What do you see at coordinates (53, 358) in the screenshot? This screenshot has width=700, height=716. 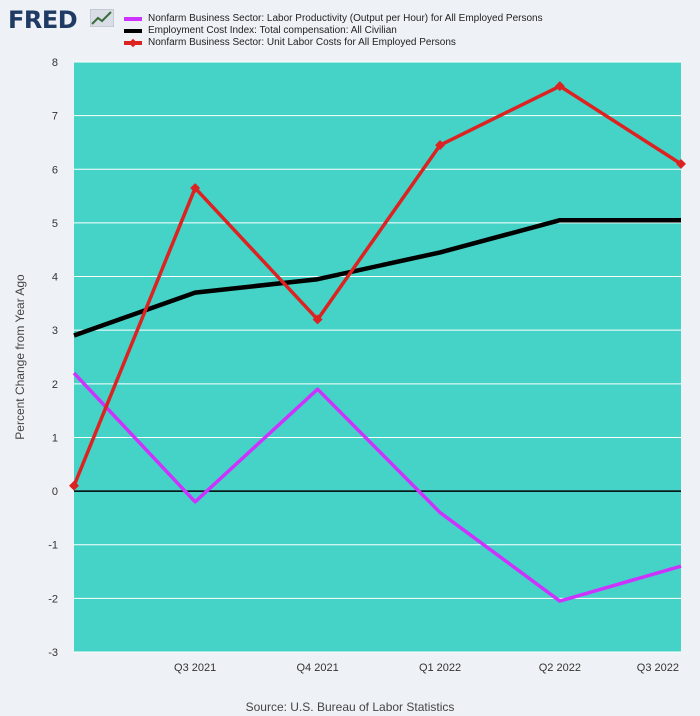 I see `y-axis-ticks: -3 -2 -1 0 1 2 3 4 5 6 7 8` at bounding box center [53, 358].